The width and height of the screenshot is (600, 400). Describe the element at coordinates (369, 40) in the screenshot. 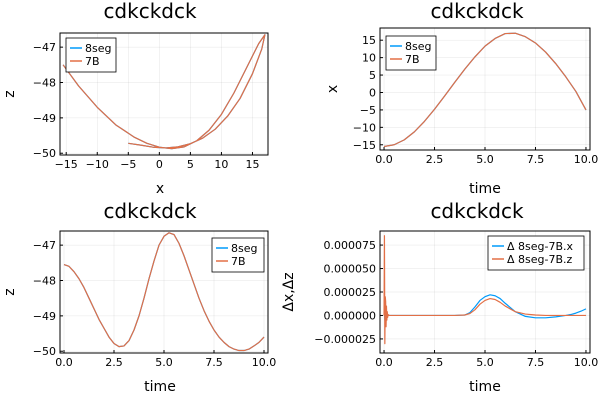

I see `y-tick-label: 15` at that location.